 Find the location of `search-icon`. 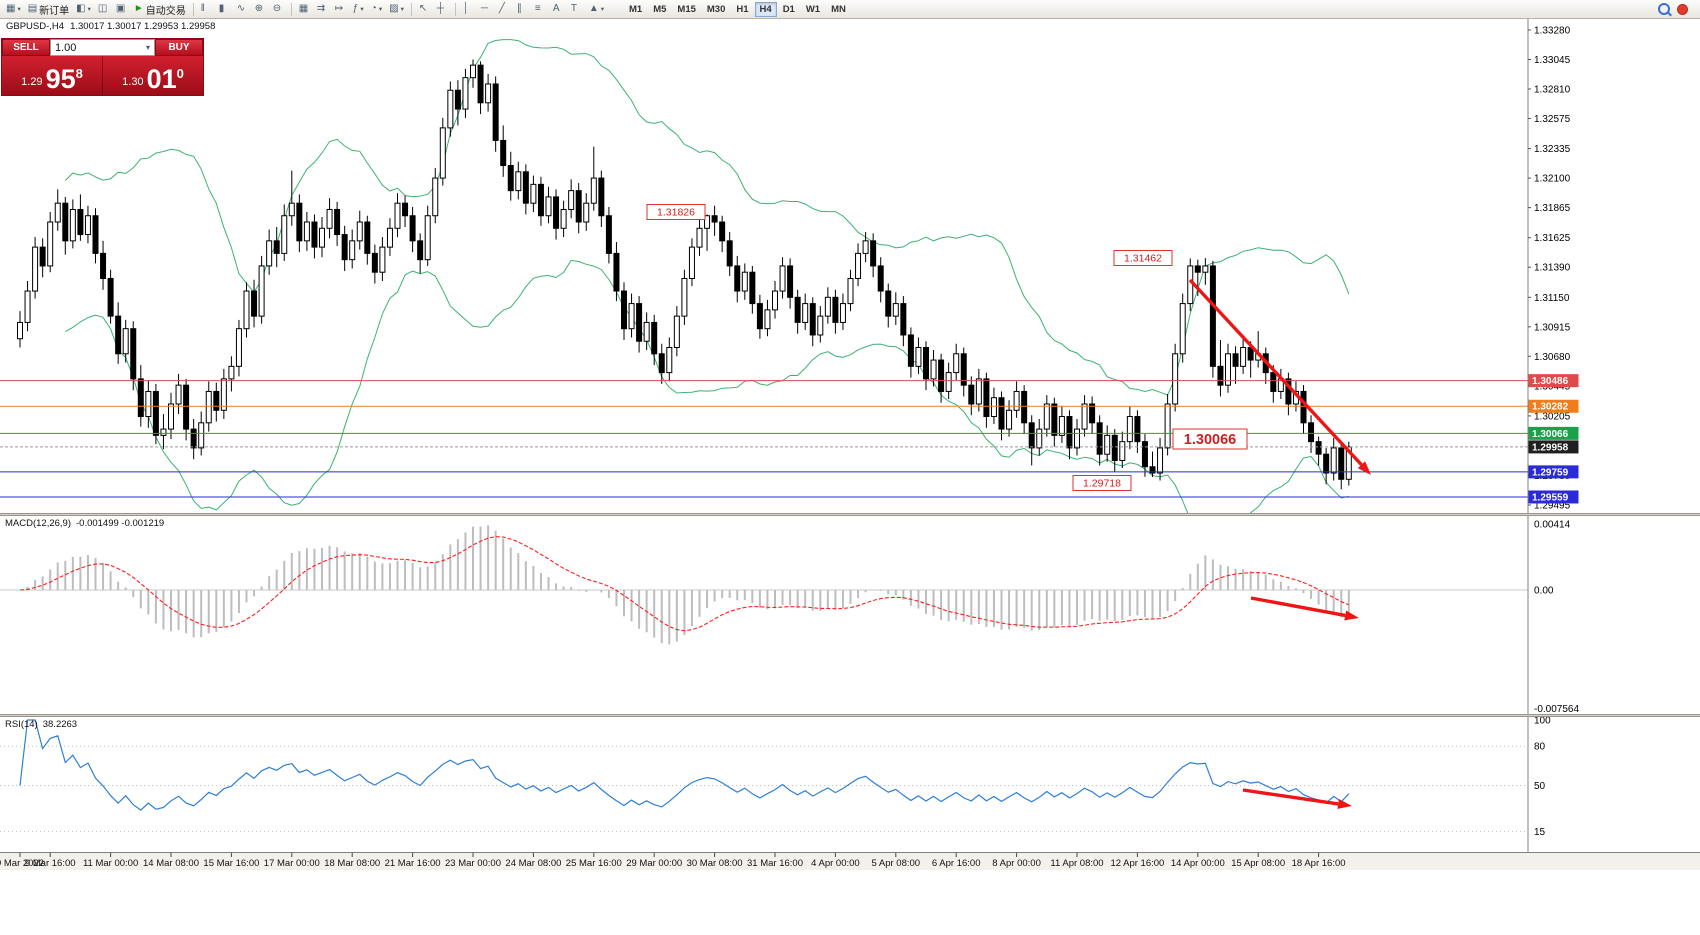

search-icon is located at coordinates (1664, 9).